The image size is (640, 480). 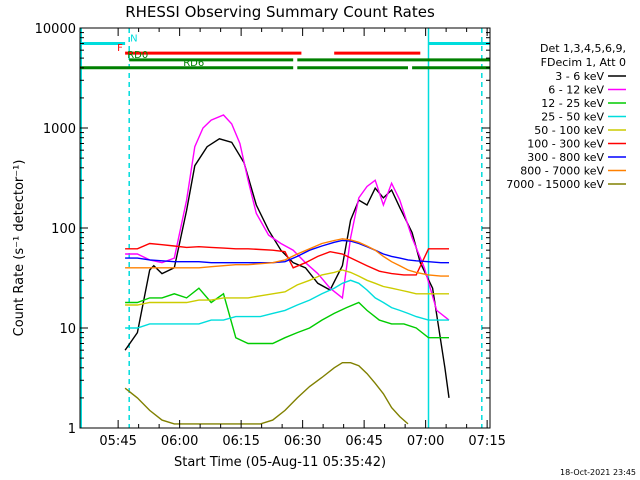 I want to click on flag-label-n: N, so click(x=133, y=38).